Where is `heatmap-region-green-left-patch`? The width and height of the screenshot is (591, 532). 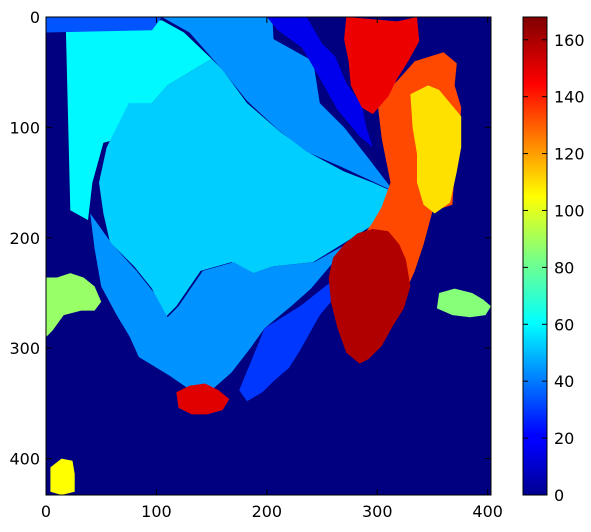 heatmap-region-green-left-patch is located at coordinates (74, 305).